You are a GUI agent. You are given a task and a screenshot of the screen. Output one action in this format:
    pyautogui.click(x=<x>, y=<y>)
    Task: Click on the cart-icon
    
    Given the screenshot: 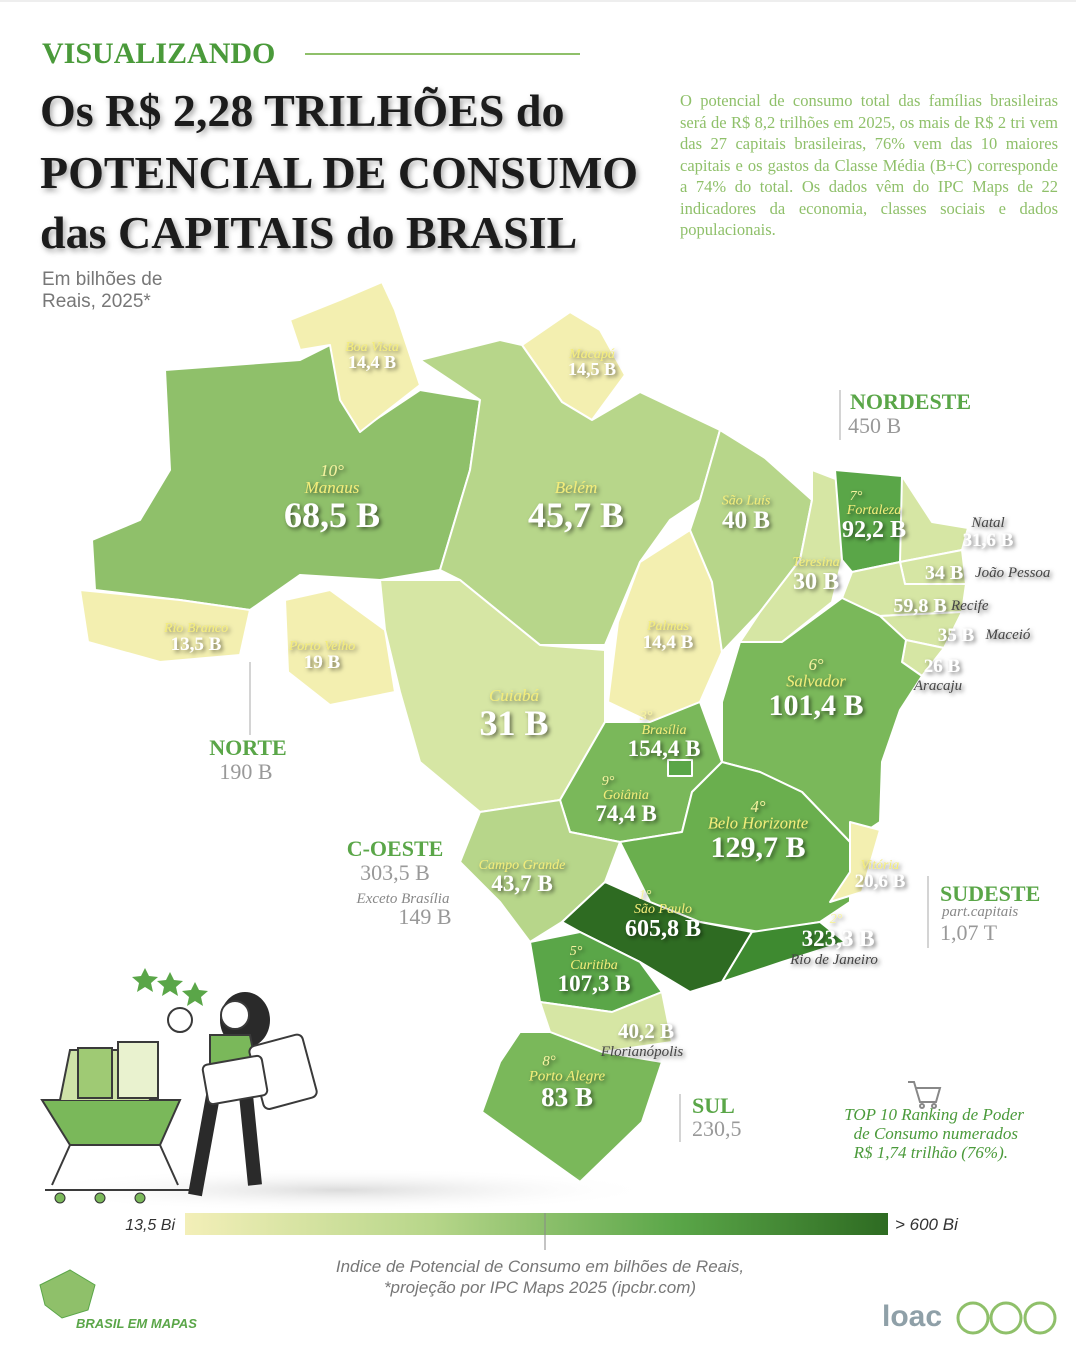 What is the action you would take?
    pyautogui.click(x=925, y=1095)
    